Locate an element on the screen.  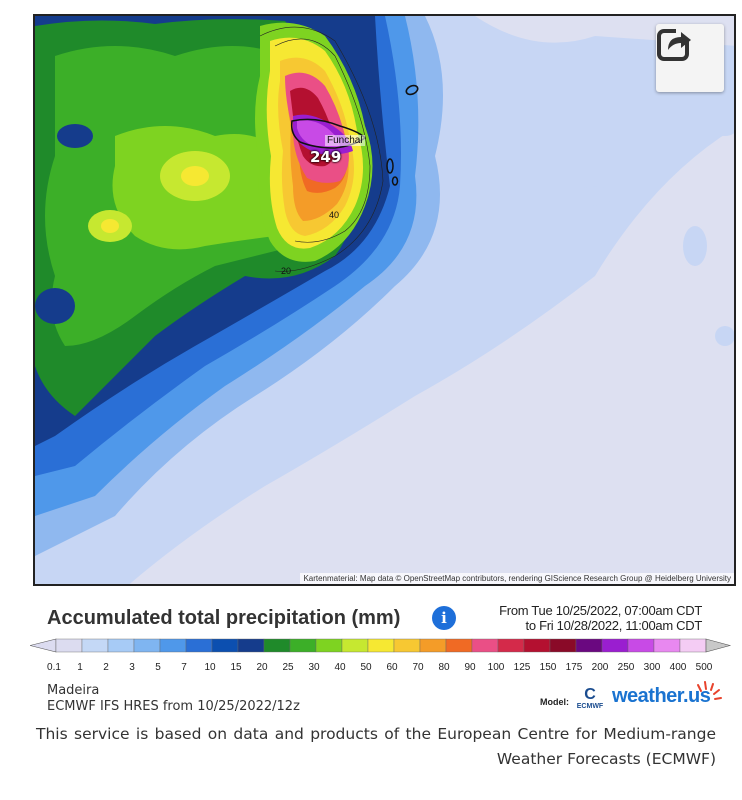
ecmwf-logo: C ECMWF is located at coordinates (590, 702).